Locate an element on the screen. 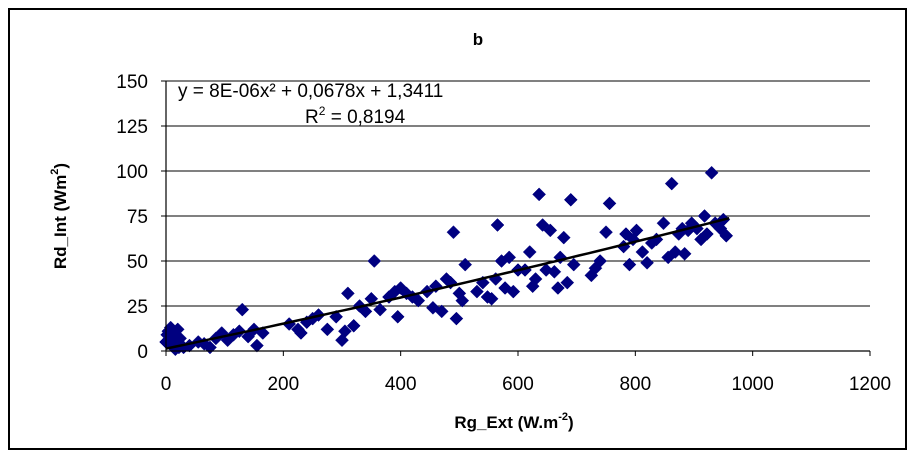 The height and width of the screenshot is (458, 917). y-tick-label: 25 is located at coordinates (137, 307).